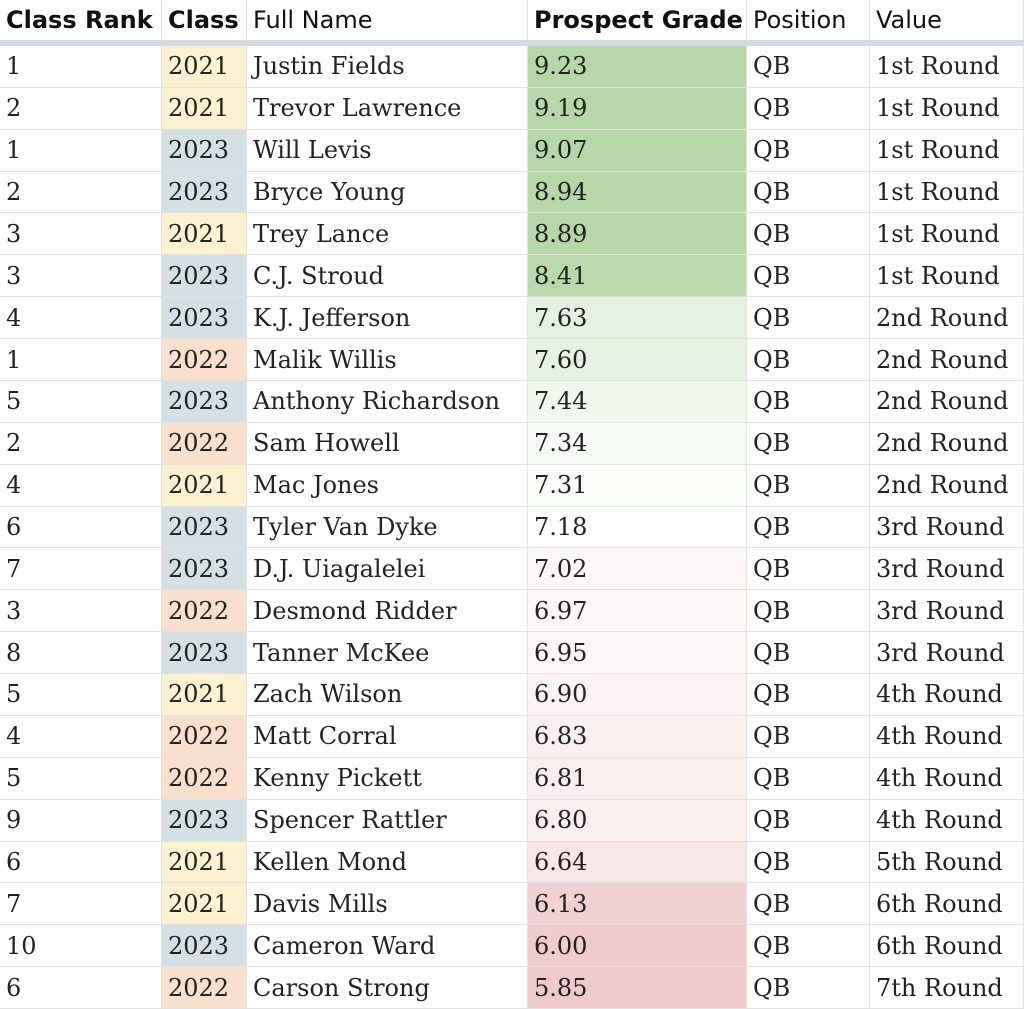  I want to click on prospect-grade: 6.80, so click(637, 820).